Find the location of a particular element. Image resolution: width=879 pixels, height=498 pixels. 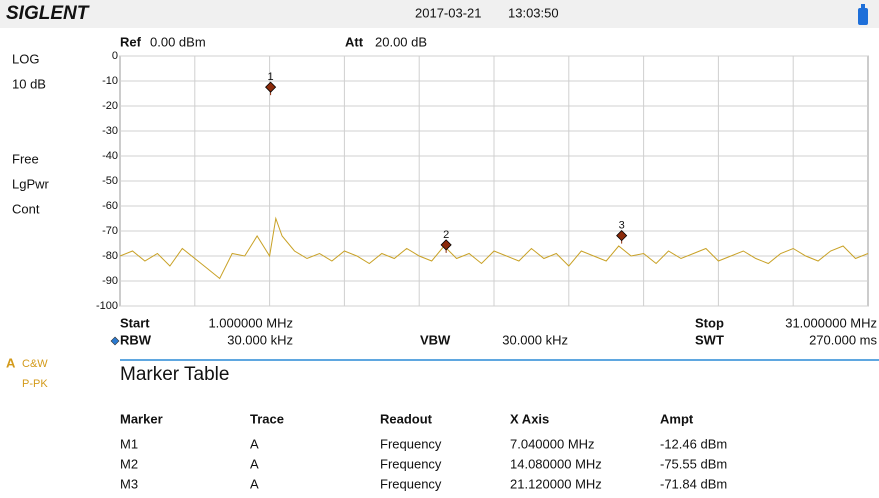

marker-label: 2 is located at coordinates (446, 235).